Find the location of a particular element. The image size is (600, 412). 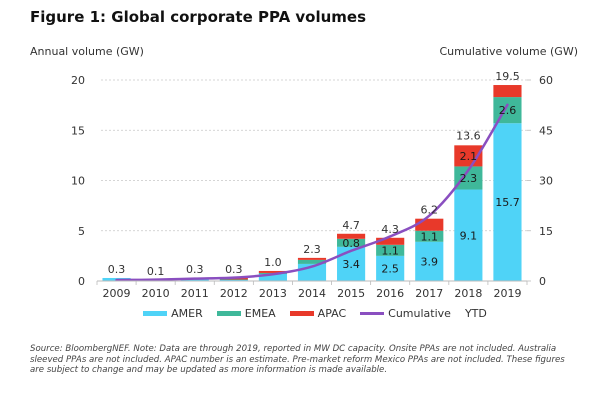

legend-swatch-apac is located at coordinates (301, 313).